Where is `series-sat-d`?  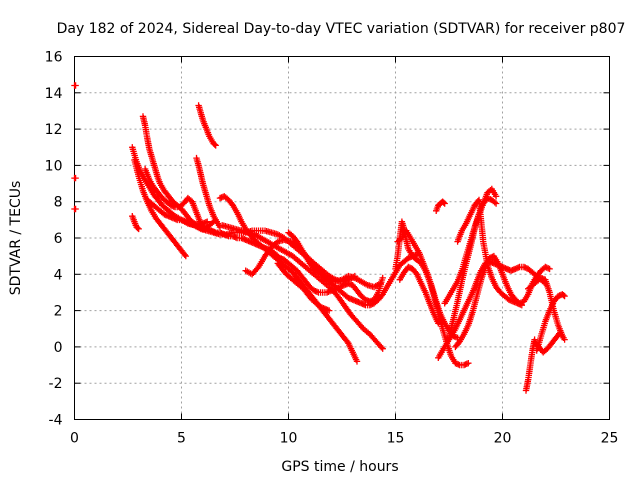 series-sat-d is located at coordinates (135, 223).